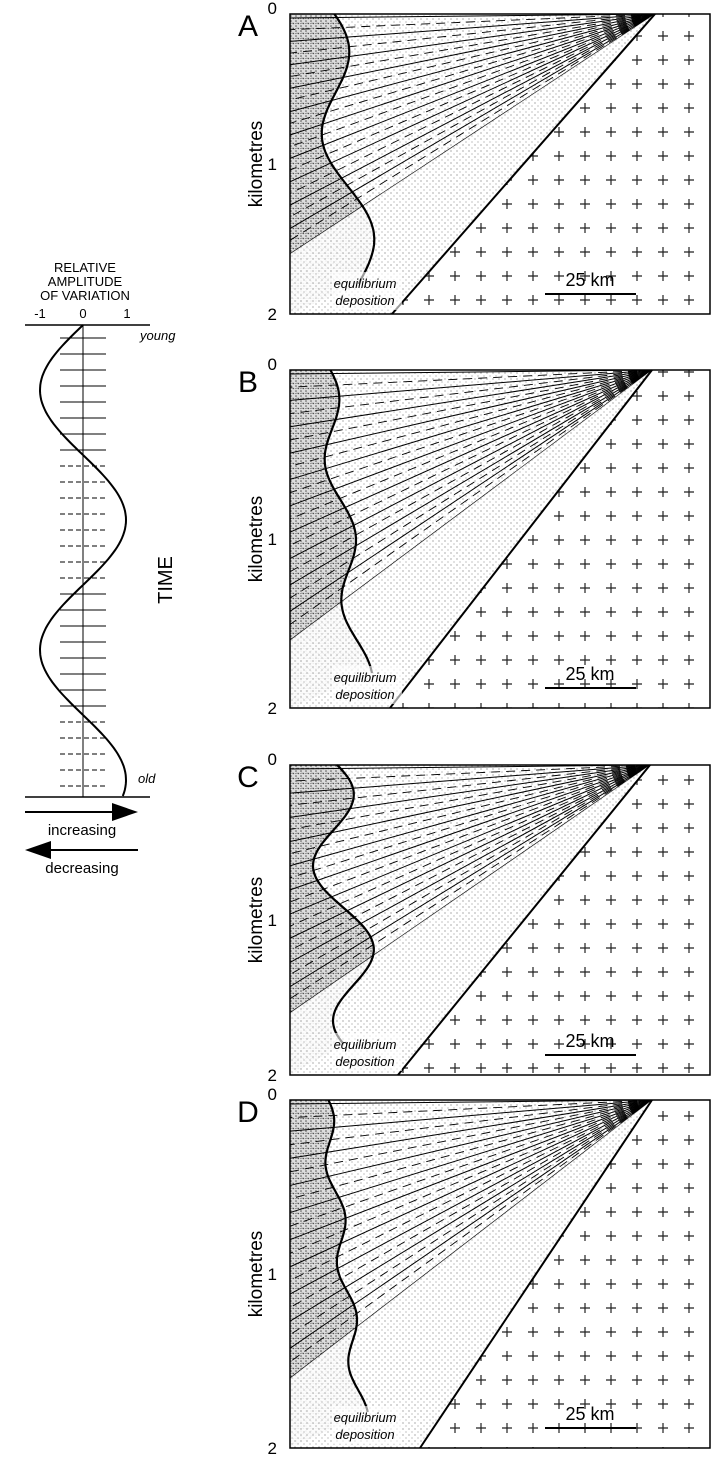 Image resolution: width=715 pixels, height=1465 pixels. Describe the element at coordinates (40, 313) in the screenshot. I see `amplitude-tick: -1` at that location.